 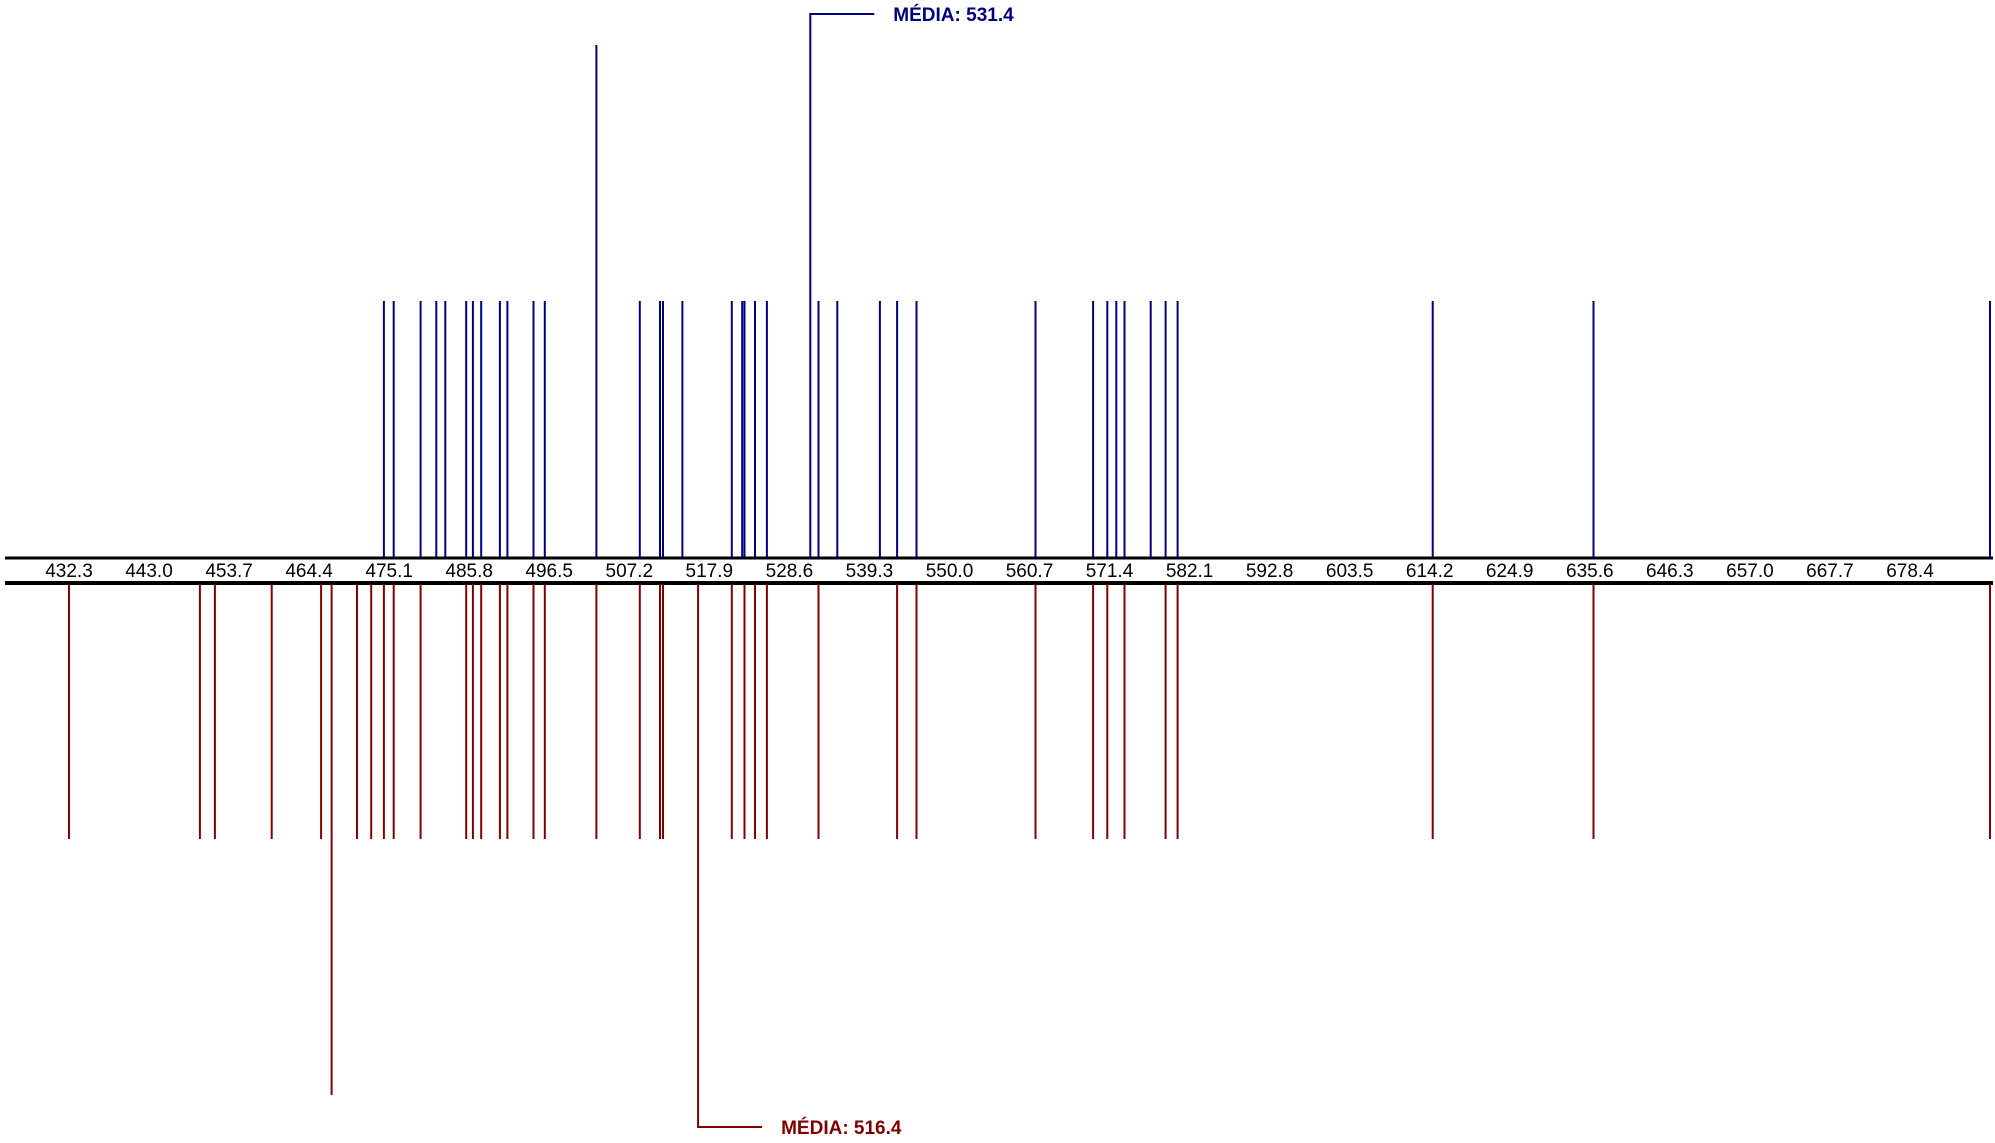 I want to click on x-tick-label: 432.3, so click(x=69, y=571).